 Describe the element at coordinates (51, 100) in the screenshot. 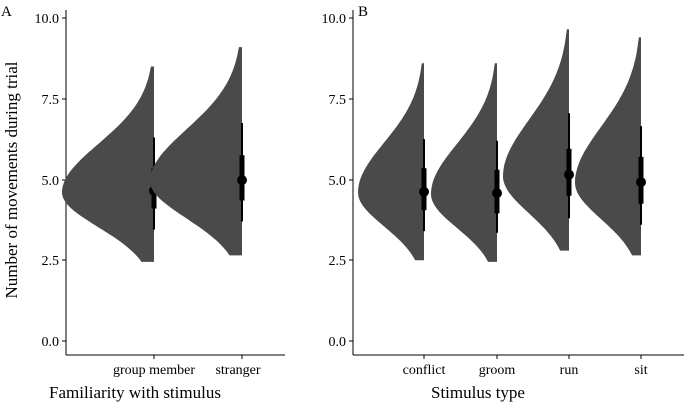

I see `panel-a-ytick-label-3: 7.5` at that location.